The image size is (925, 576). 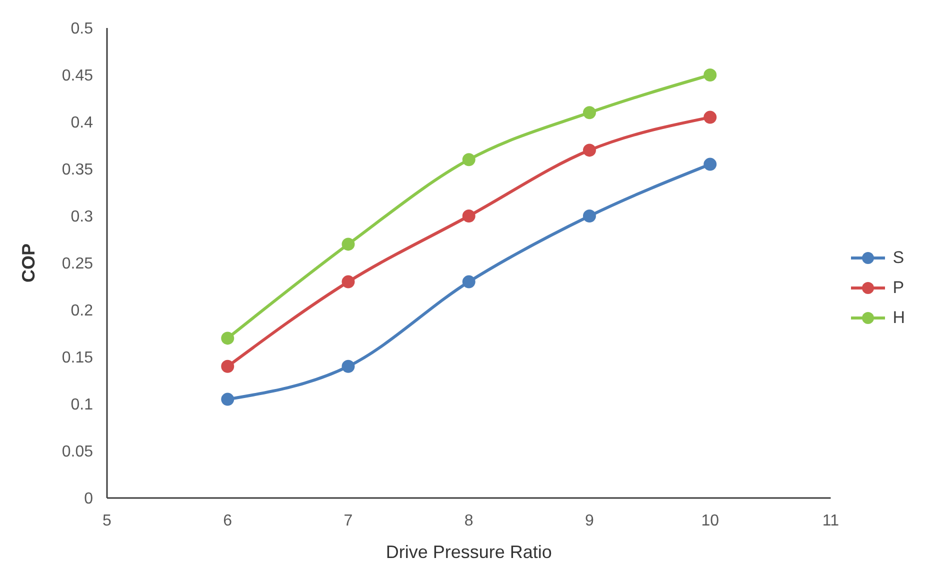 I want to click on y-tick-label: 0.5, so click(x=82, y=29).